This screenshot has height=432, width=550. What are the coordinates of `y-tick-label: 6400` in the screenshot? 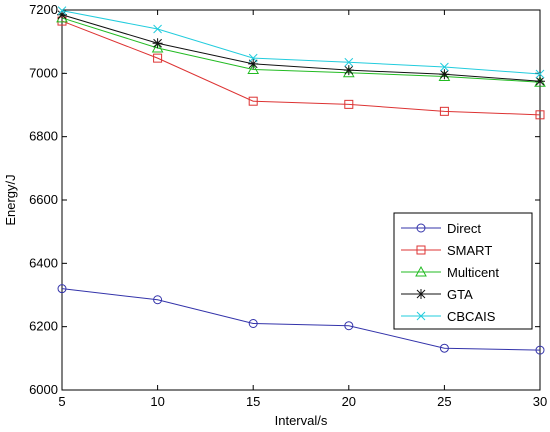 It's located at (43, 262).